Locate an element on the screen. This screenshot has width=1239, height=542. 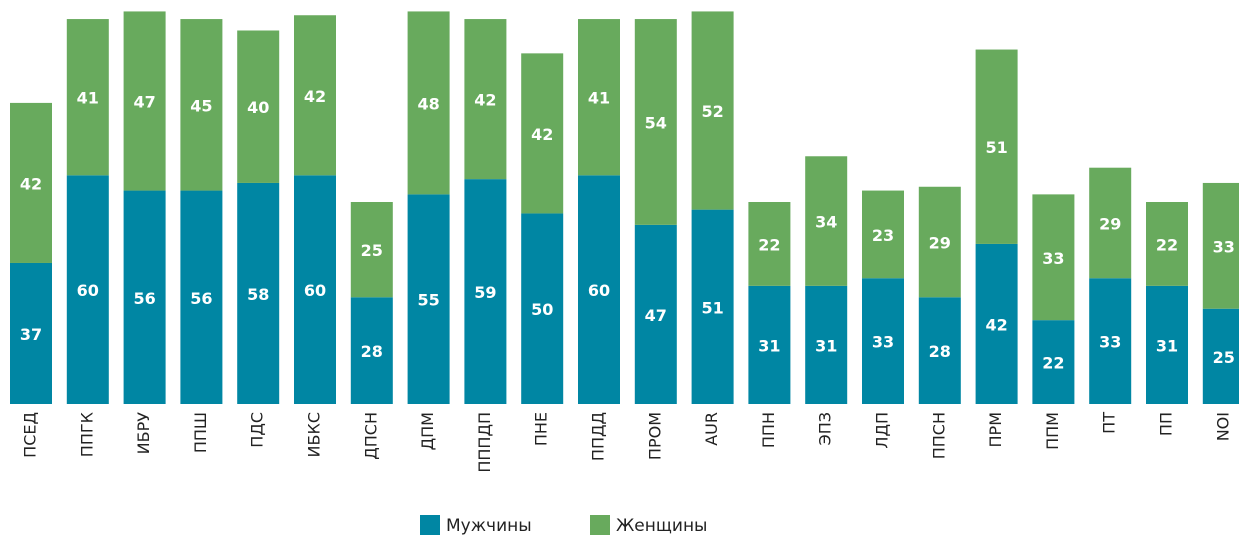
data-label: 34 is located at coordinates (826, 222).